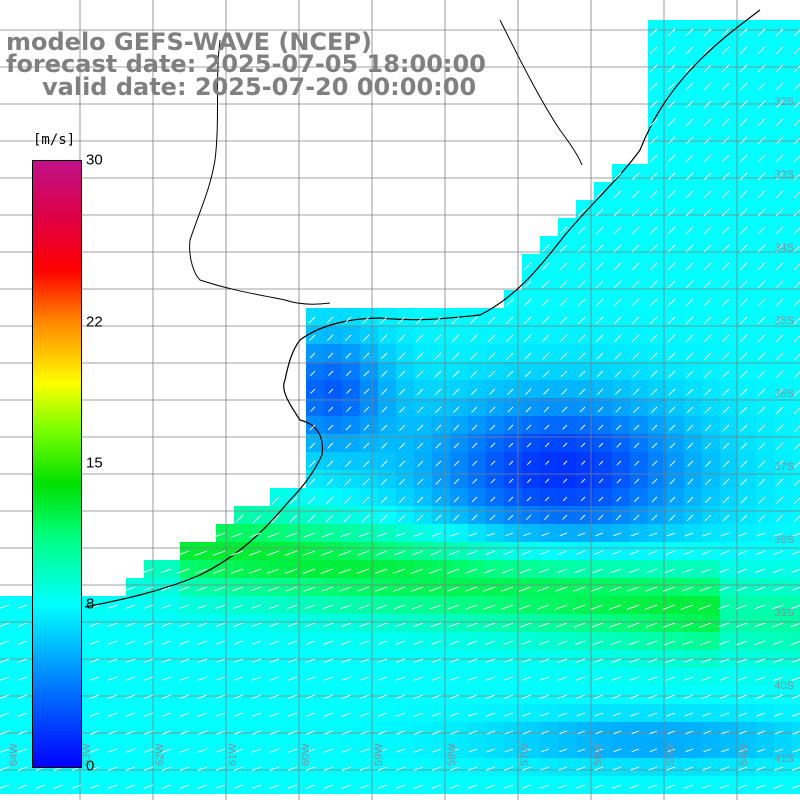 Image resolution: width=800 pixels, height=800 pixels. I want to click on colorbar-tick: 30, so click(94, 160).